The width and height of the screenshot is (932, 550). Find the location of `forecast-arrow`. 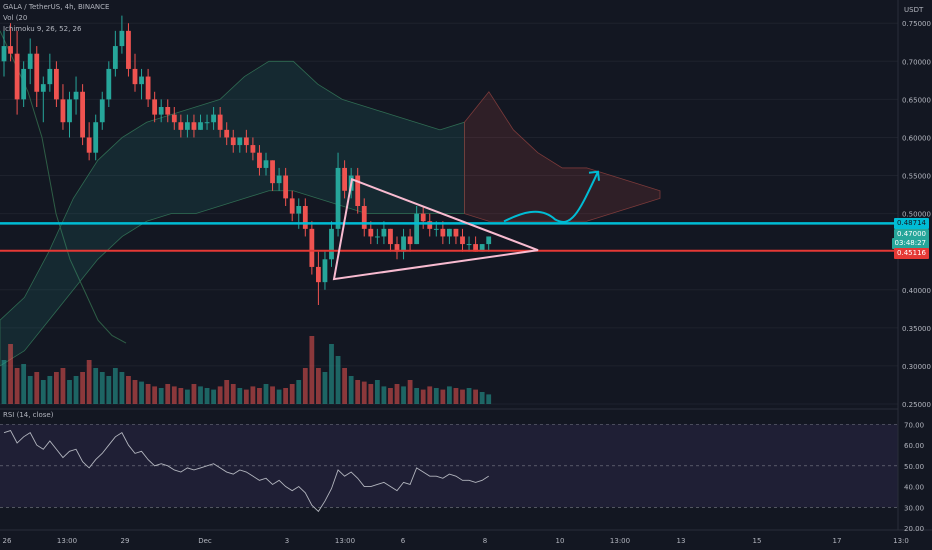

forecast-arrow is located at coordinates (551, 197).